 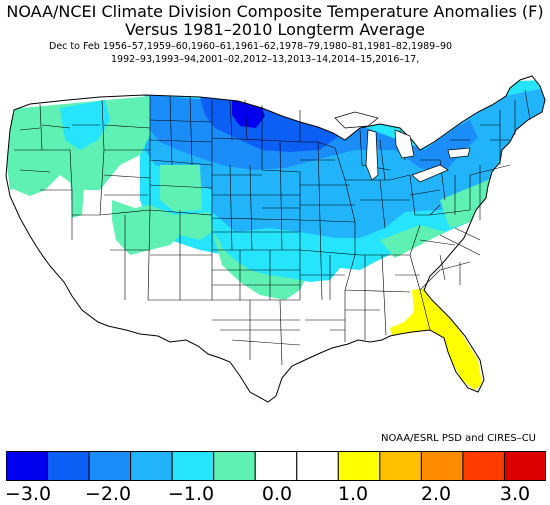 I want to click on legend-tick-label: 0.0, so click(x=277, y=494).